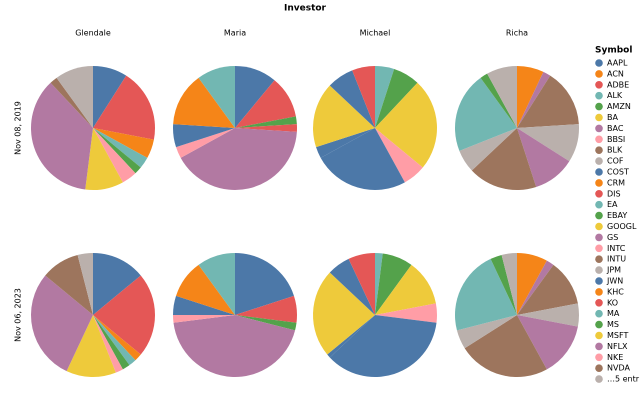 This screenshot has width=640, height=404. What do you see at coordinates (613, 51) in the screenshot?
I see `legend-title: Symbol` at bounding box center [613, 51].